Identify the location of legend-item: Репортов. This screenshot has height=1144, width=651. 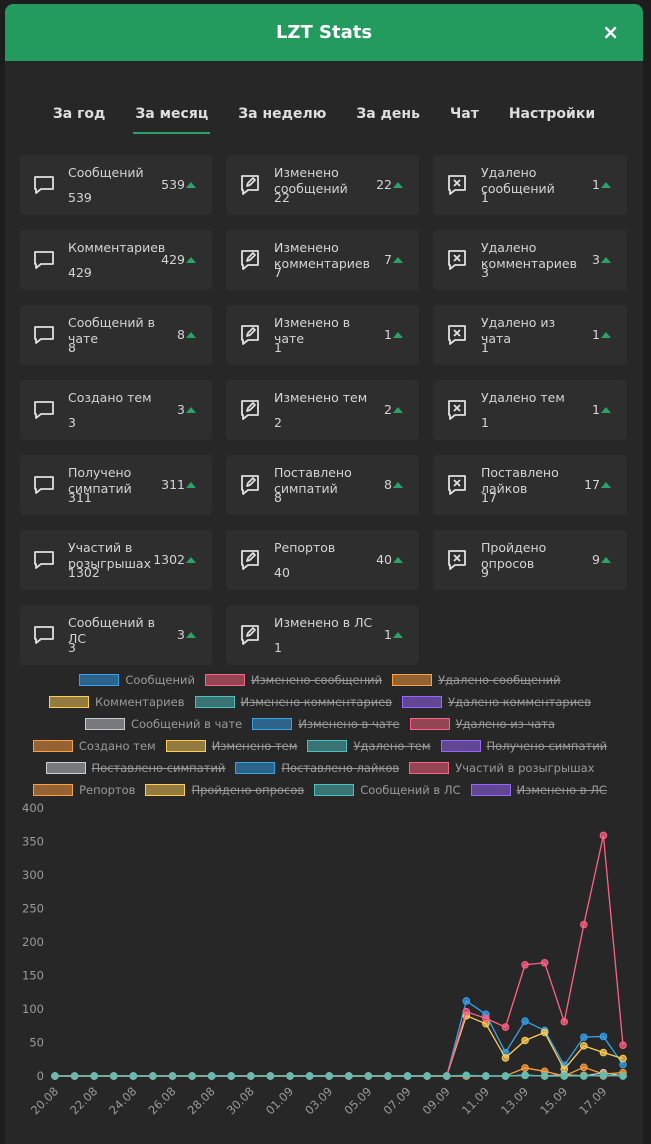
(84, 790).